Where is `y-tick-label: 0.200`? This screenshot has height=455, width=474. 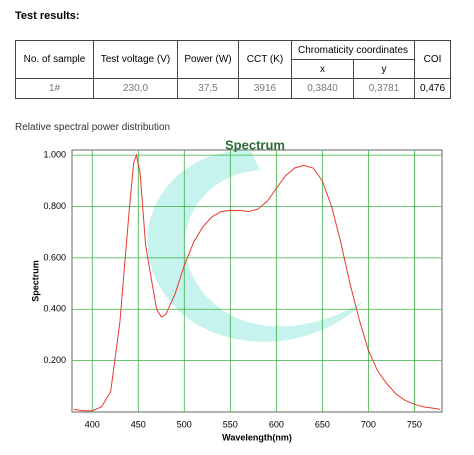
y-tick-label: 0.200 is located at coordinates (54, 360).